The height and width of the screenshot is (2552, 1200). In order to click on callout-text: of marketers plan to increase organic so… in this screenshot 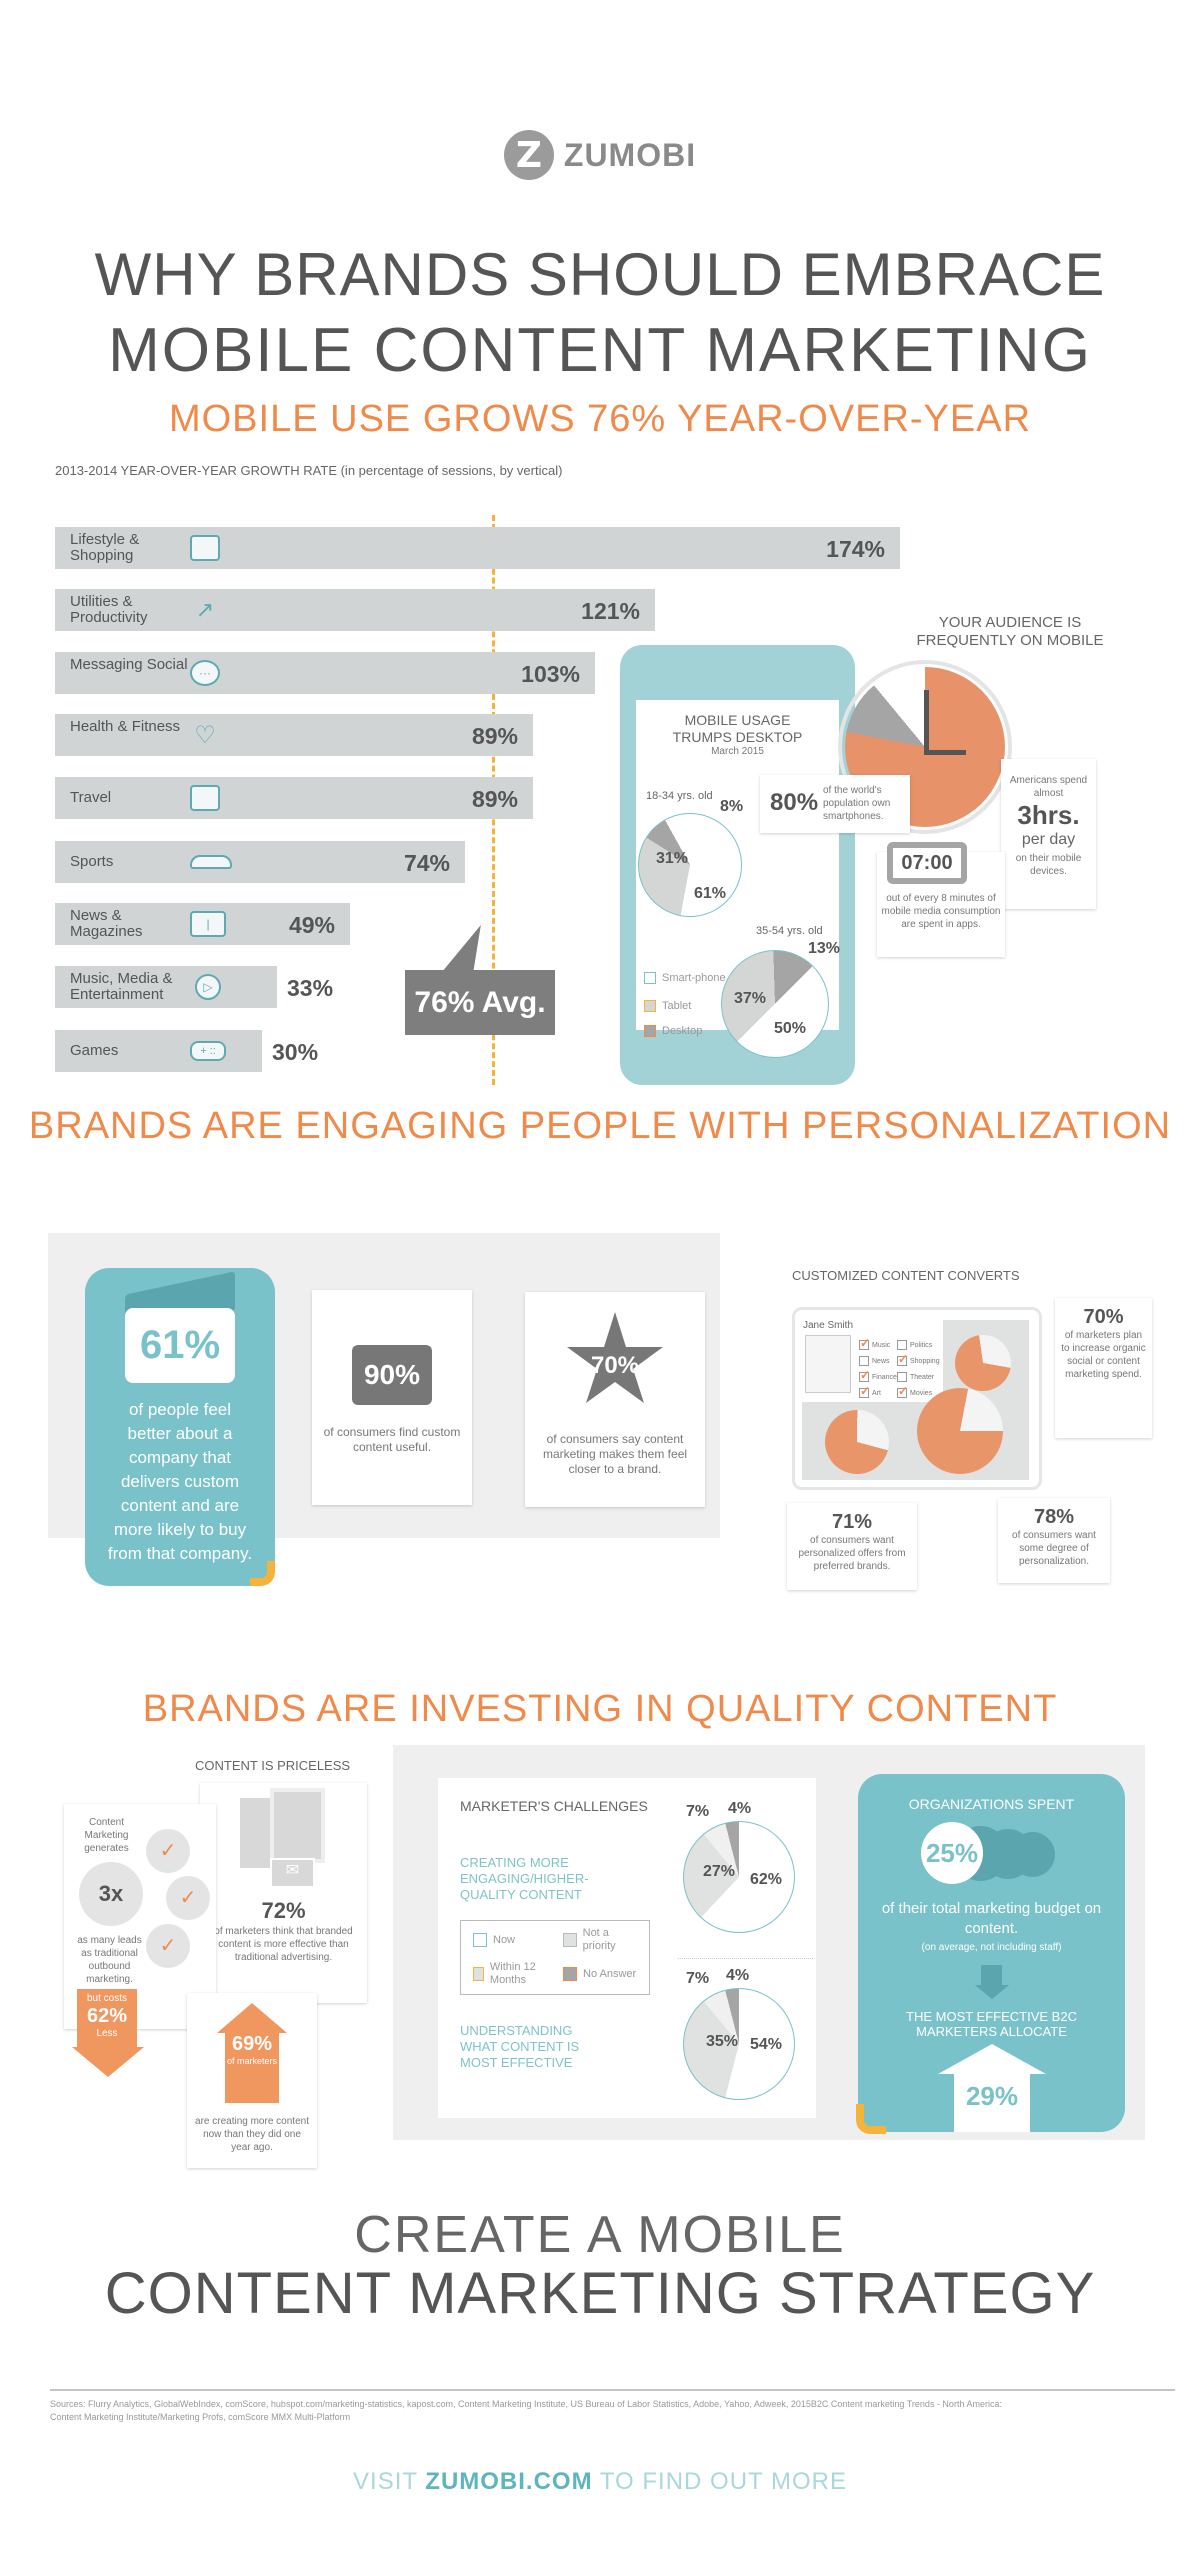, I will do `click(1103, 1355)`.